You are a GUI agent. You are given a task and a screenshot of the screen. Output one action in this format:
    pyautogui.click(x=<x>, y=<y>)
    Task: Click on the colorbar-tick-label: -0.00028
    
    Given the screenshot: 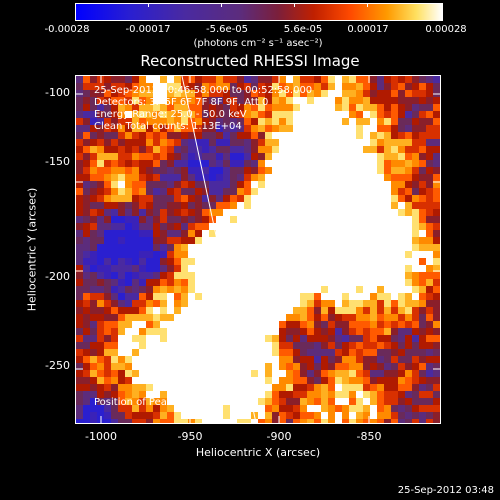 What is the action you would take?
    pyautogui.click(x=67, y=29)
    